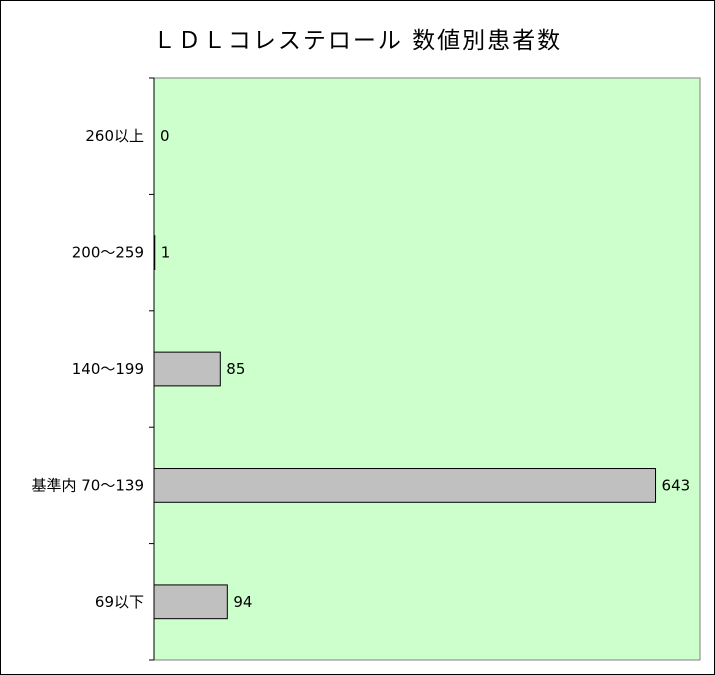 Image resolution: width=715 pixels, height=675 pixels. What do you see at coordinates (235, 369) in the screenshot?
I see `data-label: 85` at bounding box center [235, 369].